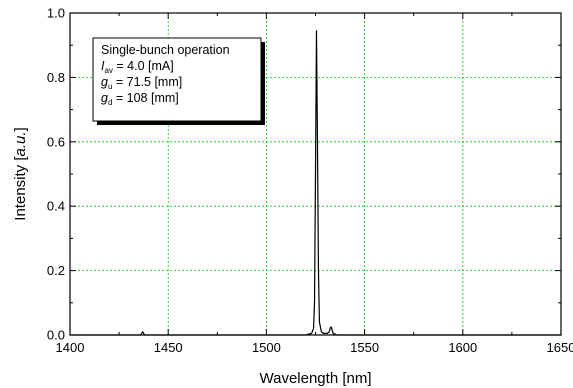 The height and width of the screenshot is (388, 573). What do you see at coordinates (316, 378) in the screenshot?
I see `x-axis-title: Wavelength [nm]` at bounding box center [316, 378].